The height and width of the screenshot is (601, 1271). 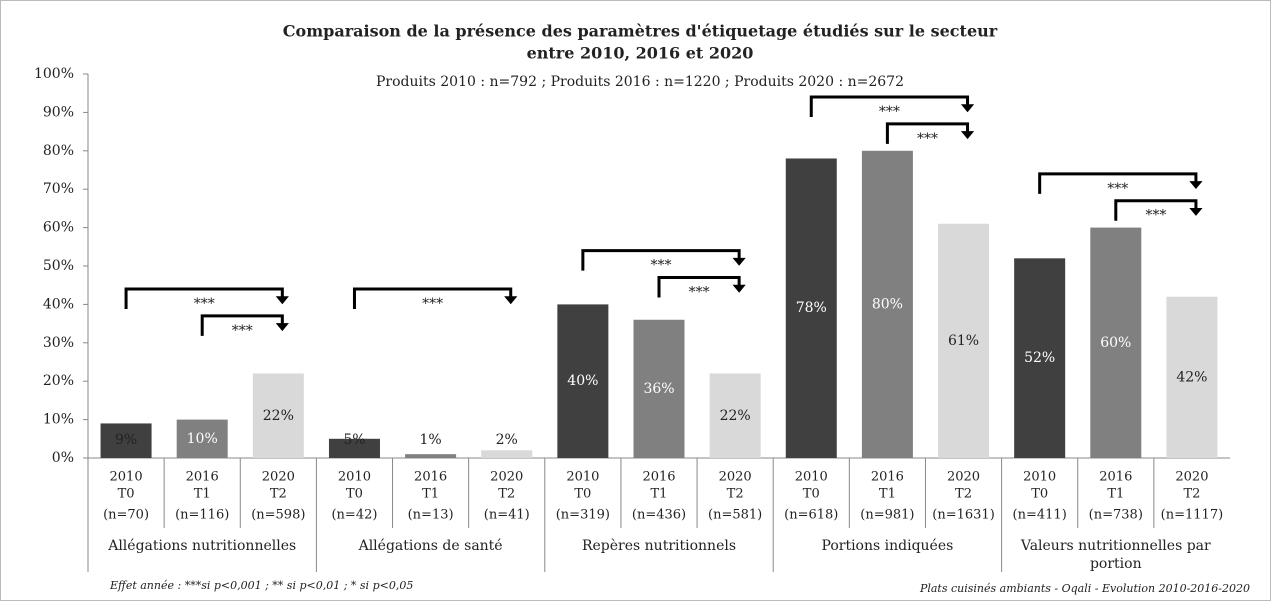 What do you see at coordinates (202, 515) in the screenshot?
I see `x-tick-label: (n=116)` at bounding box center [202, 515].